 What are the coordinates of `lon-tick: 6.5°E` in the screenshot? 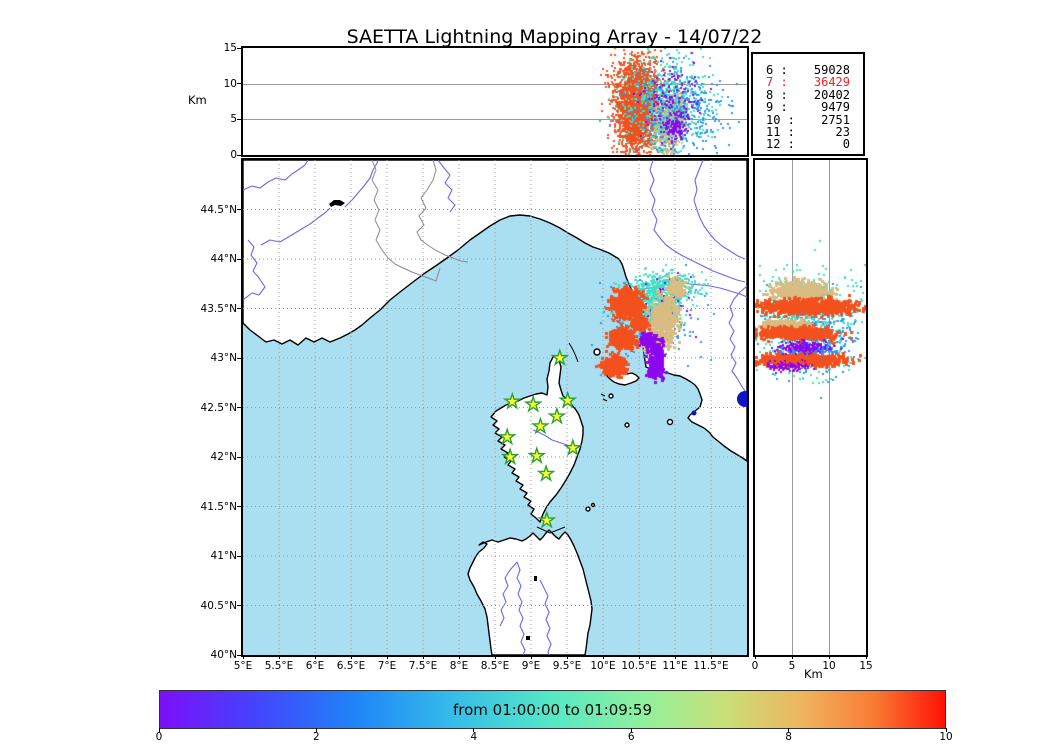 It's located at (351, 666).